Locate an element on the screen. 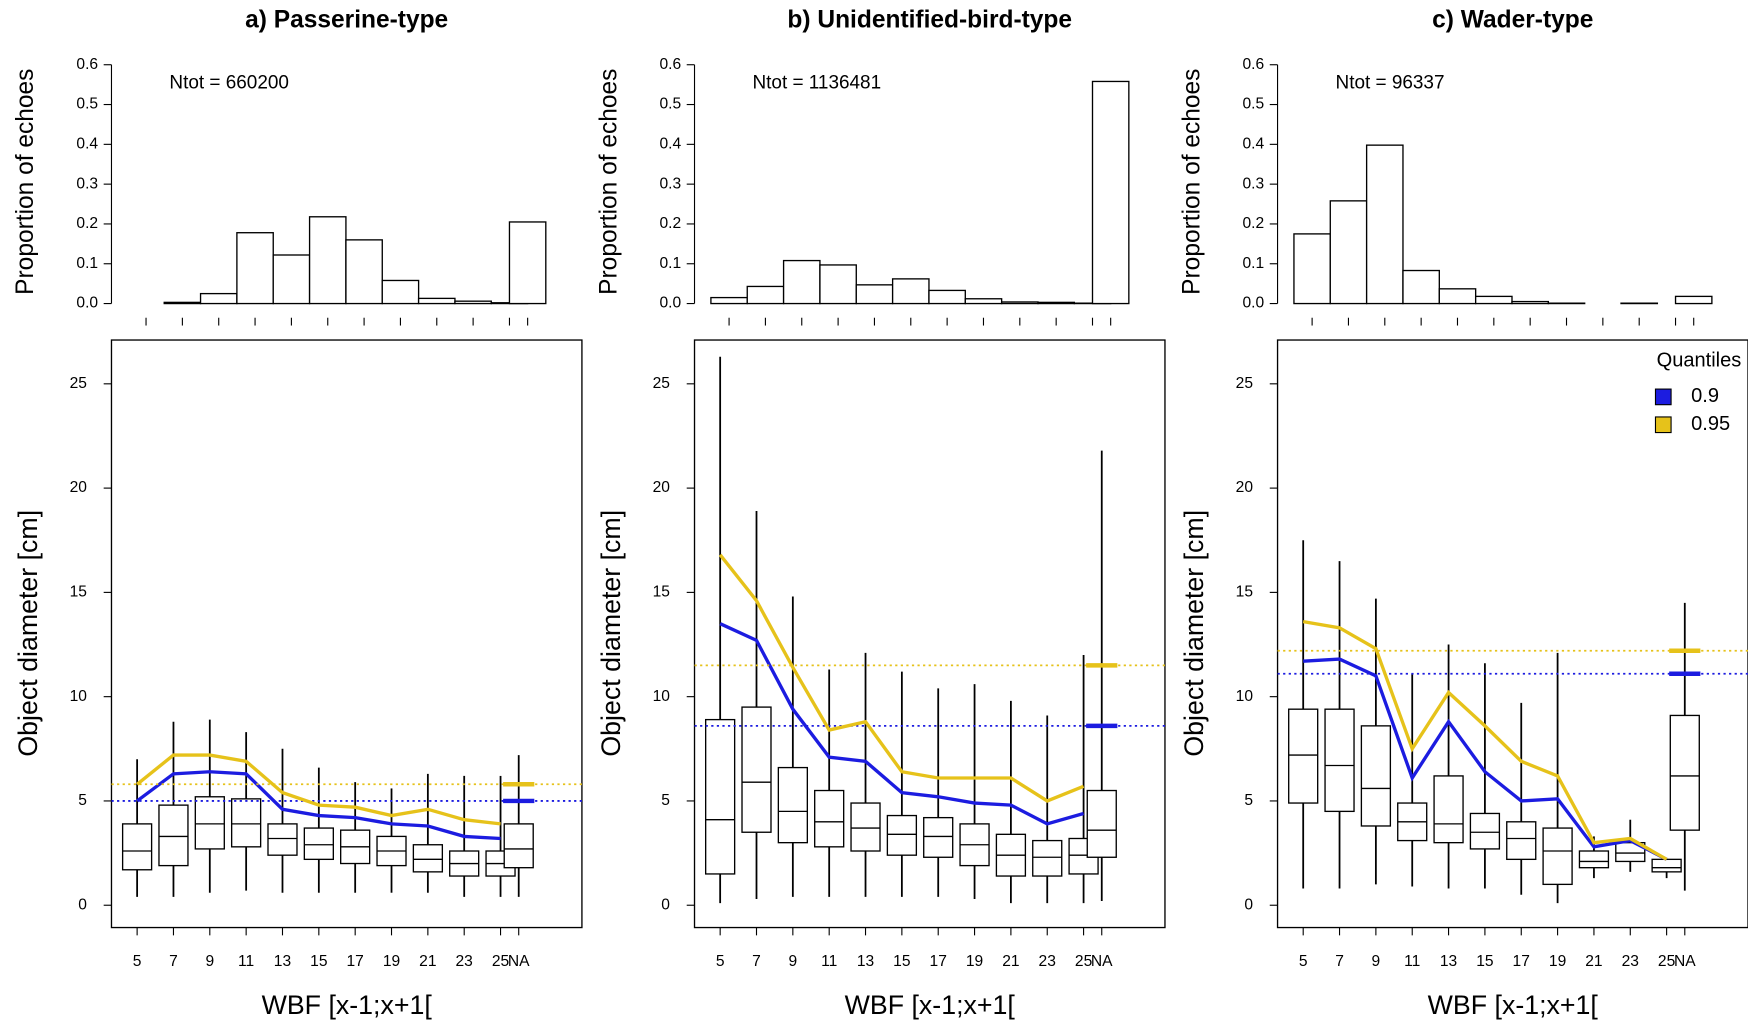 The height and width of the screenshot is (1029, 1748). x-tick-label: 11 is located at coordinates (246, 961).